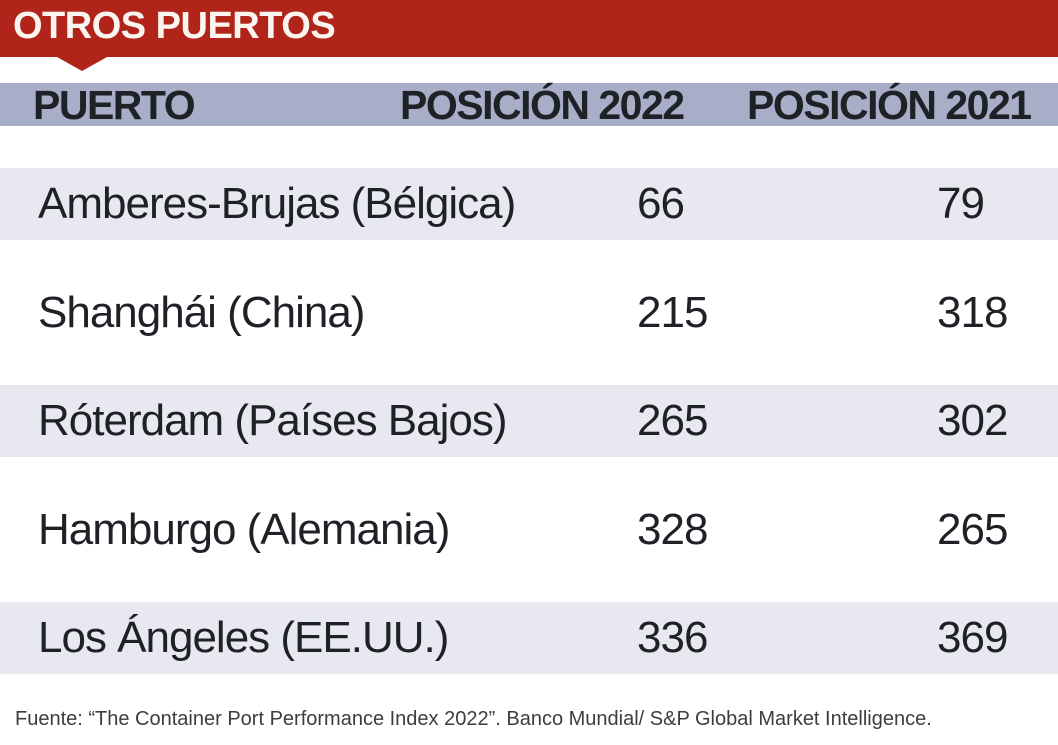  Describe the element at coordinates (114, 105) in the screenshot. I see `column-header-puerto: PUERTO` at that location.